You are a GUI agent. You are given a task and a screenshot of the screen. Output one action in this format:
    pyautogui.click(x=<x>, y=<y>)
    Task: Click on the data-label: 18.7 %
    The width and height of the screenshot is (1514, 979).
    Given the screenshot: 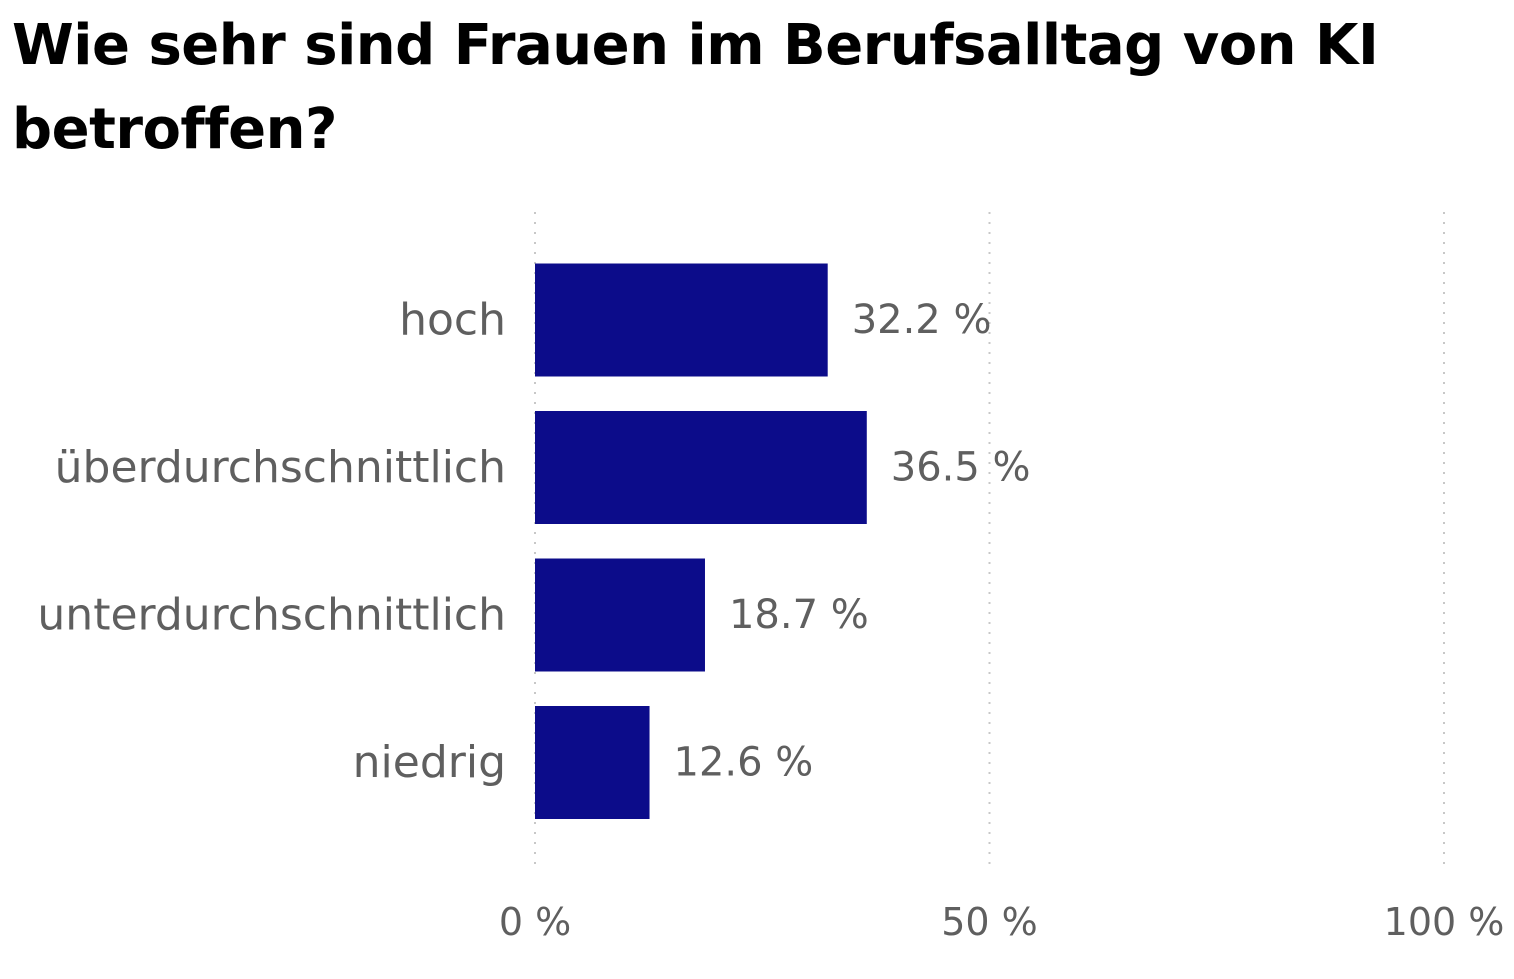 What is the action you would take?
    pyautogui.click(x=799, y=615)
    